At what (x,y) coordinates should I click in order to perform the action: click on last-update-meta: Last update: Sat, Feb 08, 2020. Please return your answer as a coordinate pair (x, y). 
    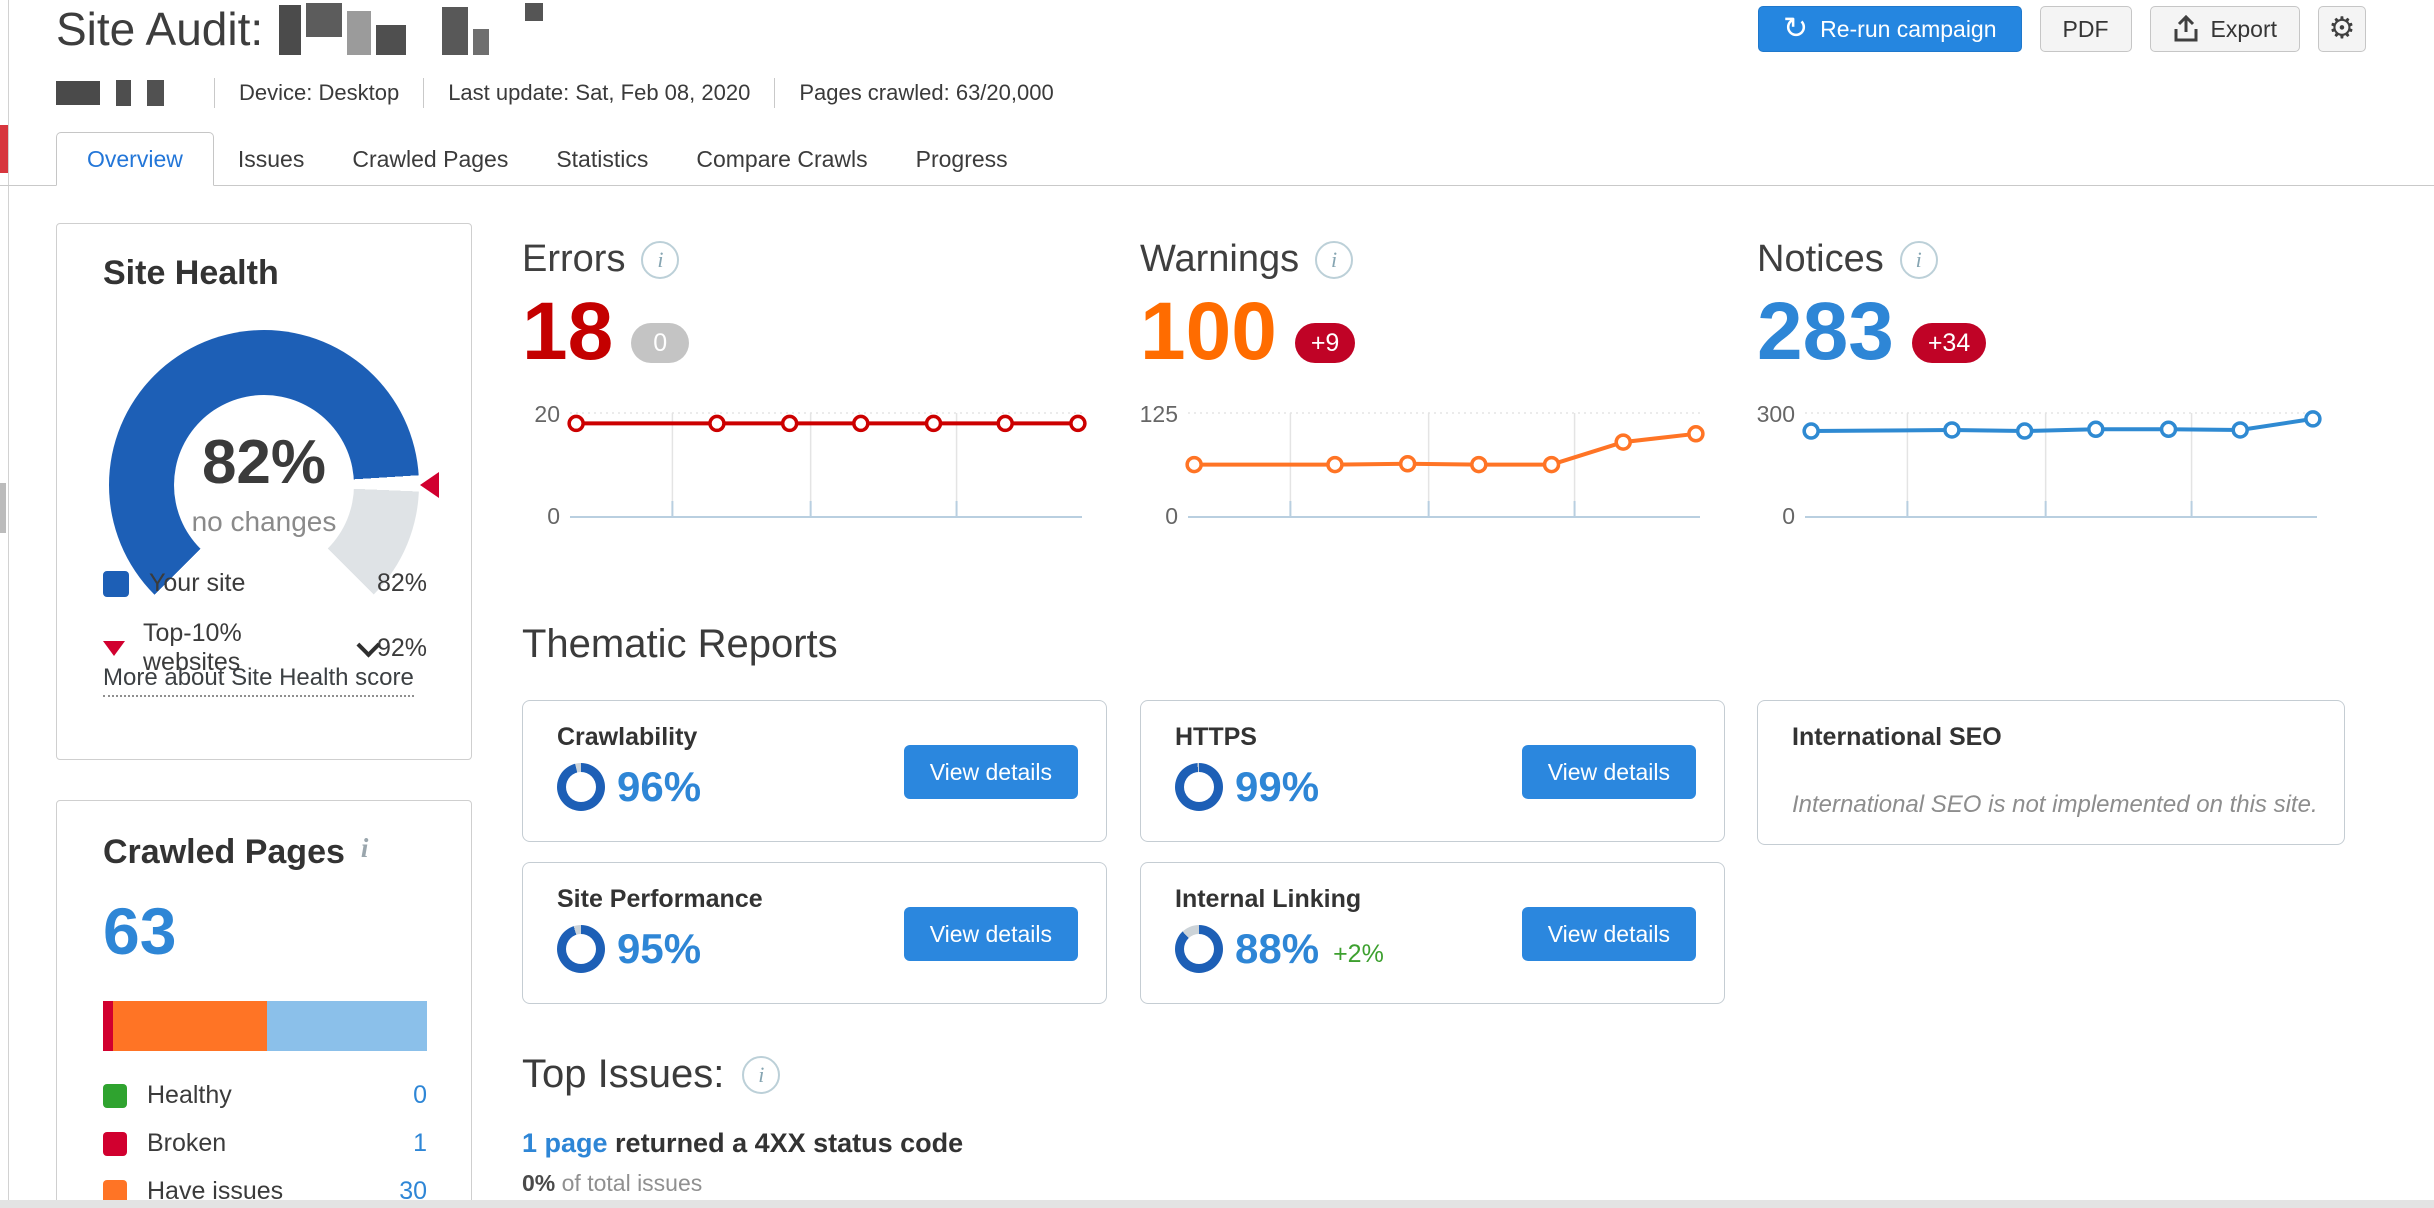
    Looking at the image, I should click on (599, 92).